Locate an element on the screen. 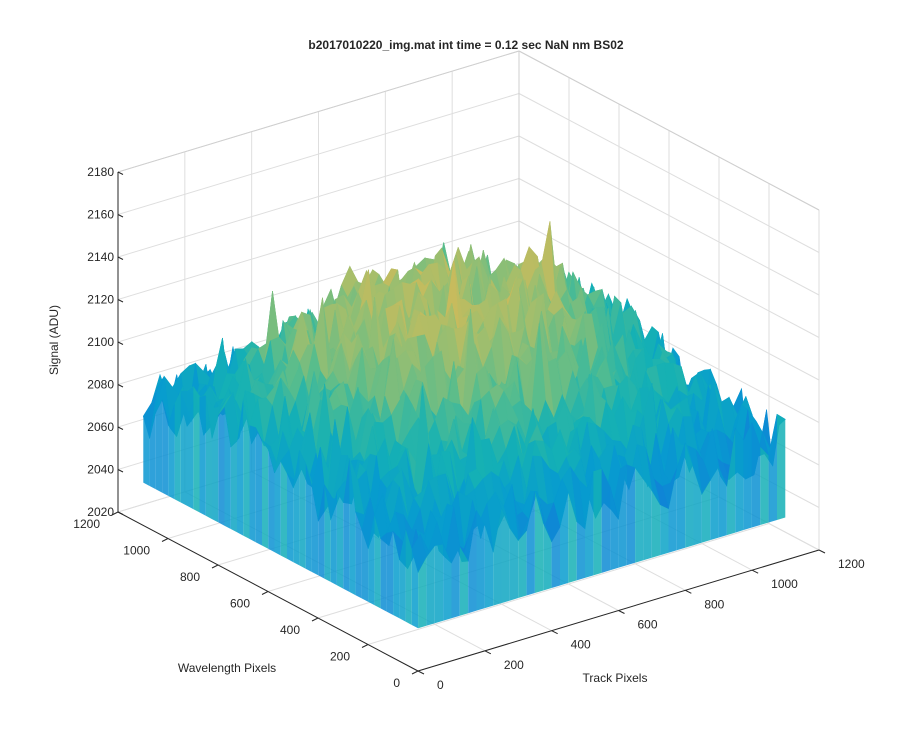 The height and width of the screenshot is (750, 900). x-axis-label: Track Pixels is located at coordinates (615, 678).